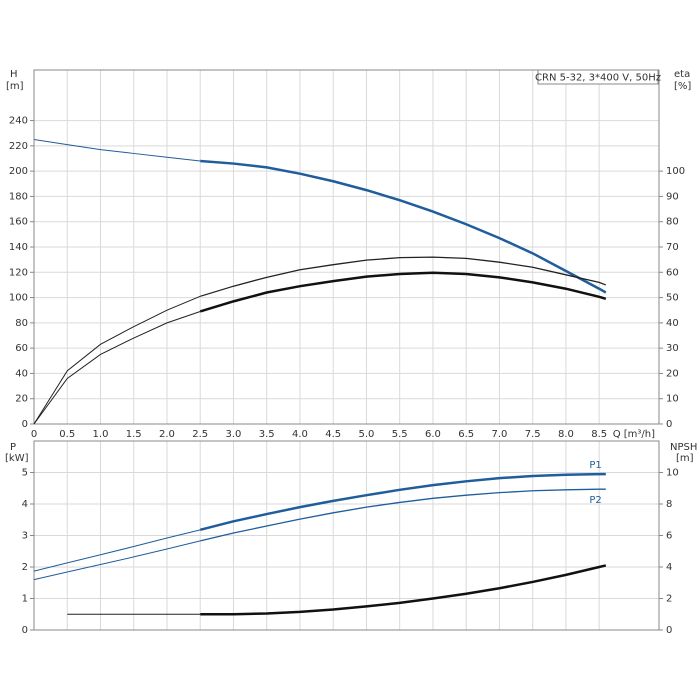 Image resolution: width=700 pixels, height=700 pixels. I want to click on x-tick-label: 4.5, so click(333, 434).